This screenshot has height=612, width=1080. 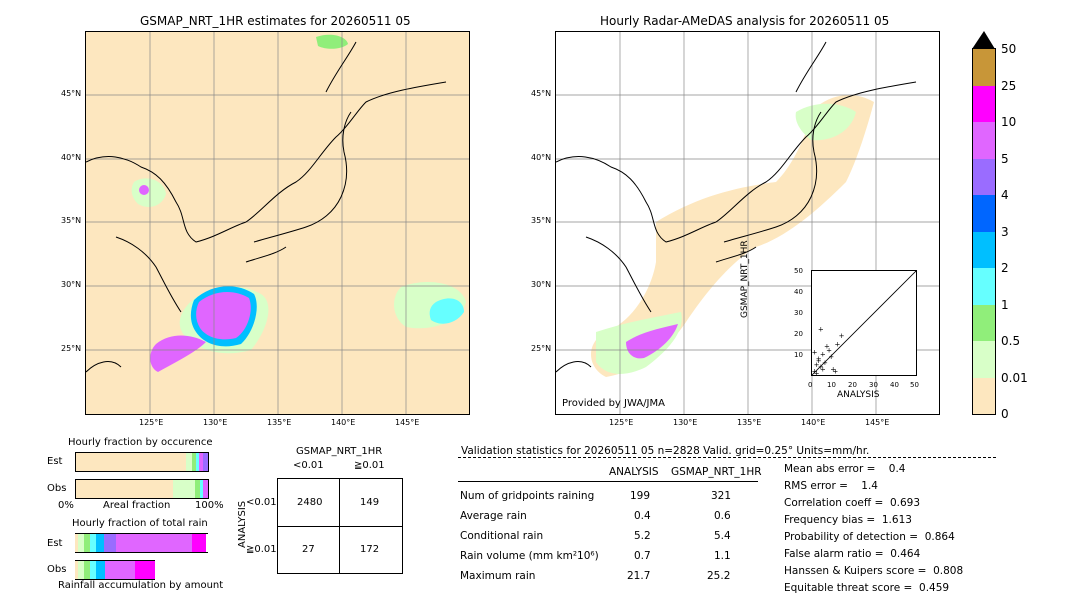 I want to click on rain-area-korea, so click(x=148, y=192).